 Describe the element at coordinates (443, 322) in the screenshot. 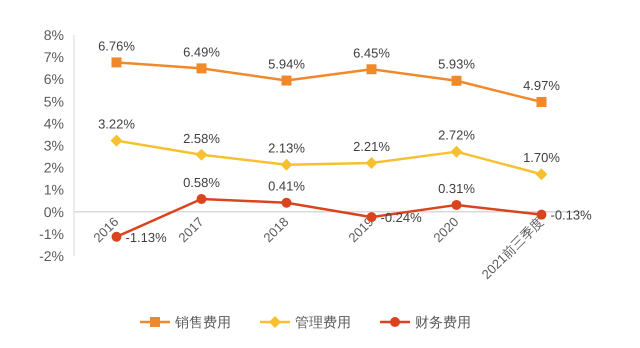

I see `legend-label: 财务费用` at that location.